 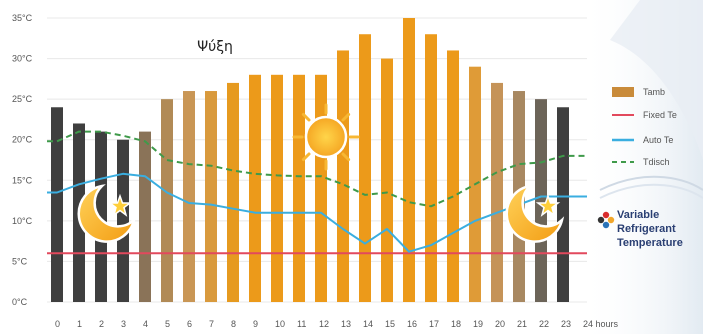 I want to click on x-tick-label: 14, so click(x=368, y=324).